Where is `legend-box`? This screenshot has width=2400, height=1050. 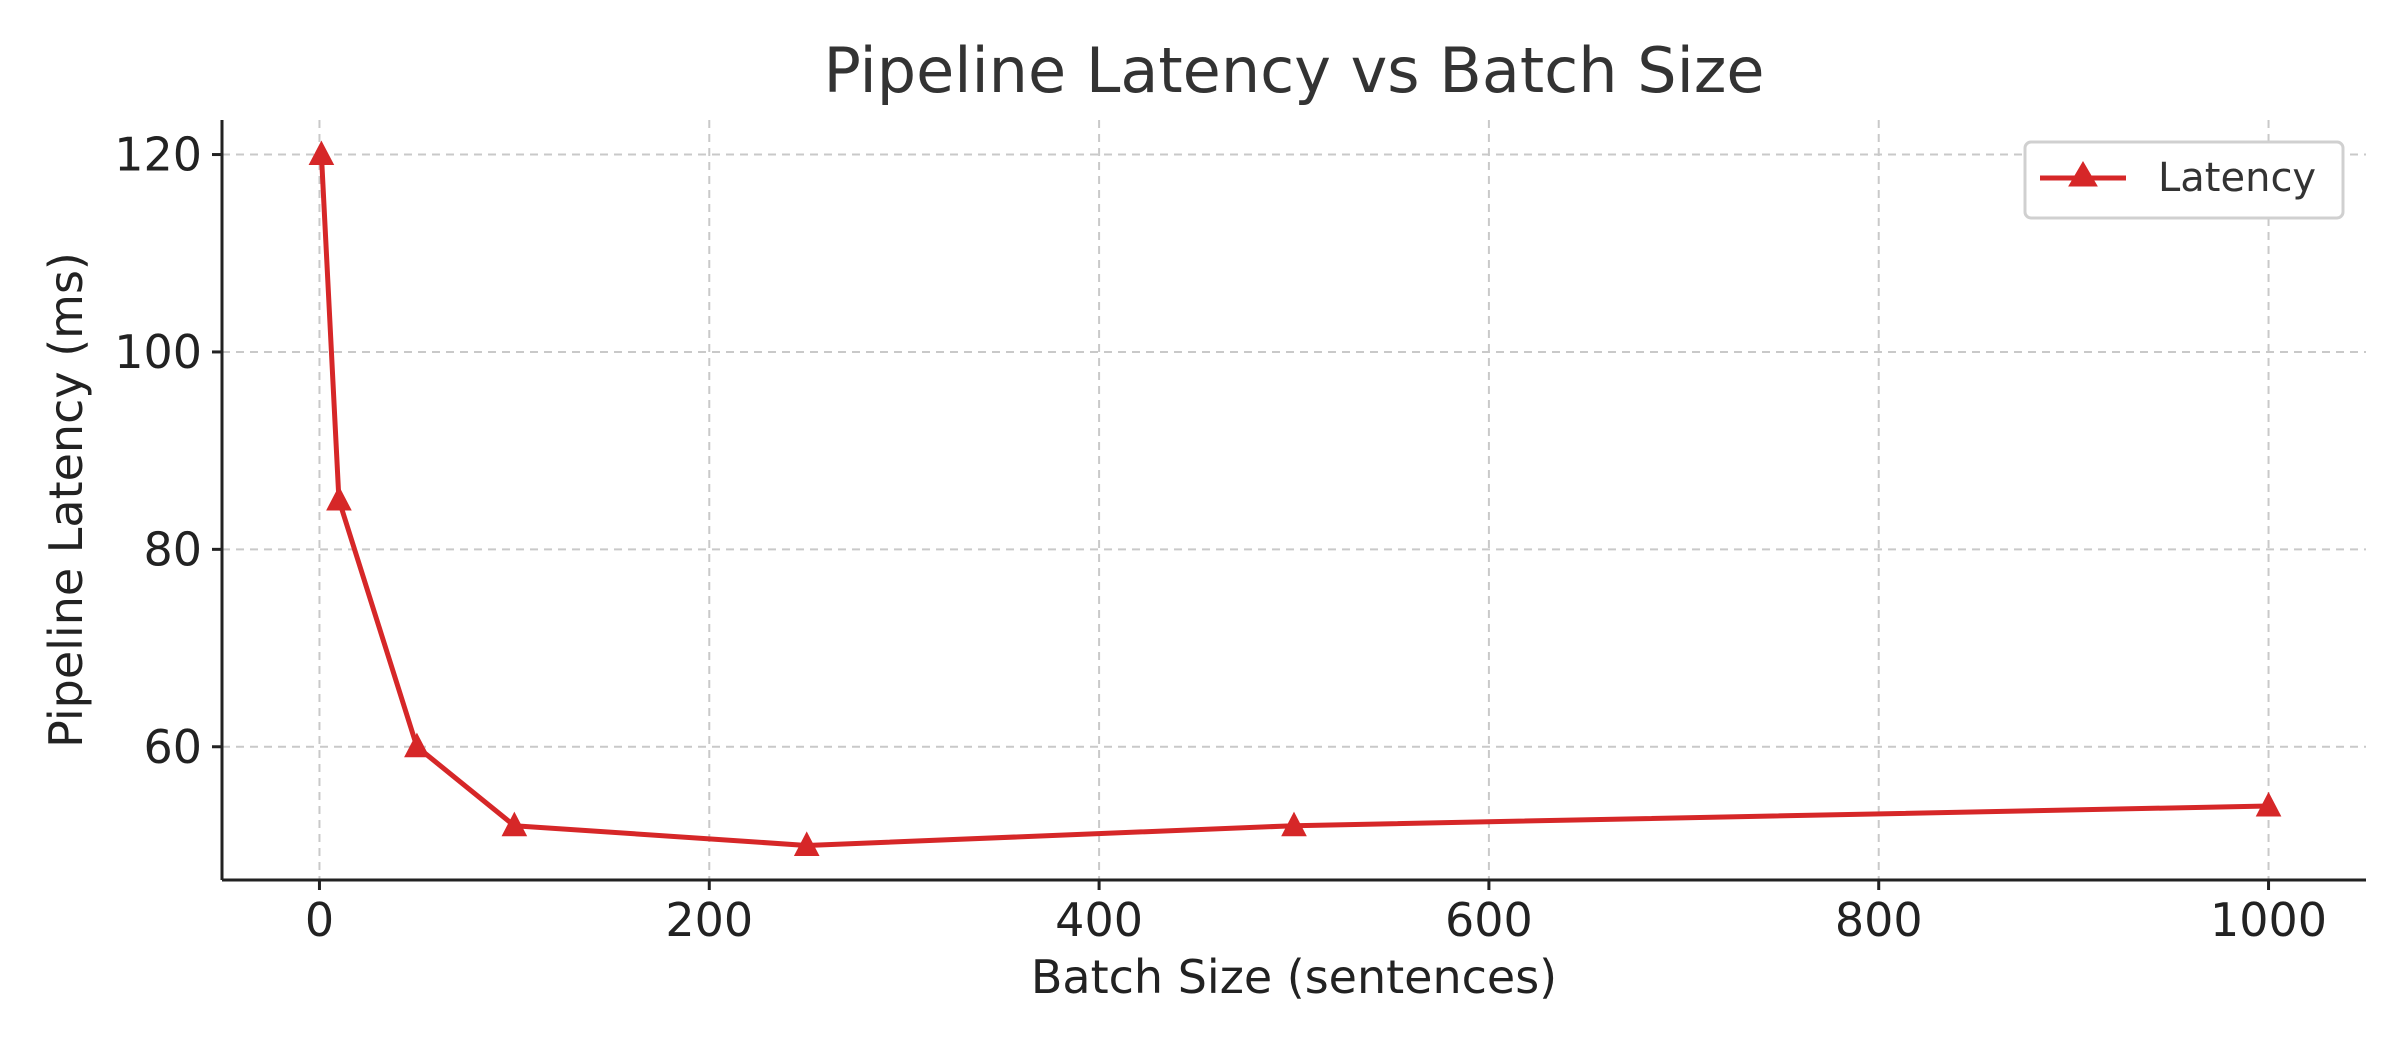
legend-box is located at coordinates (2184, 180).